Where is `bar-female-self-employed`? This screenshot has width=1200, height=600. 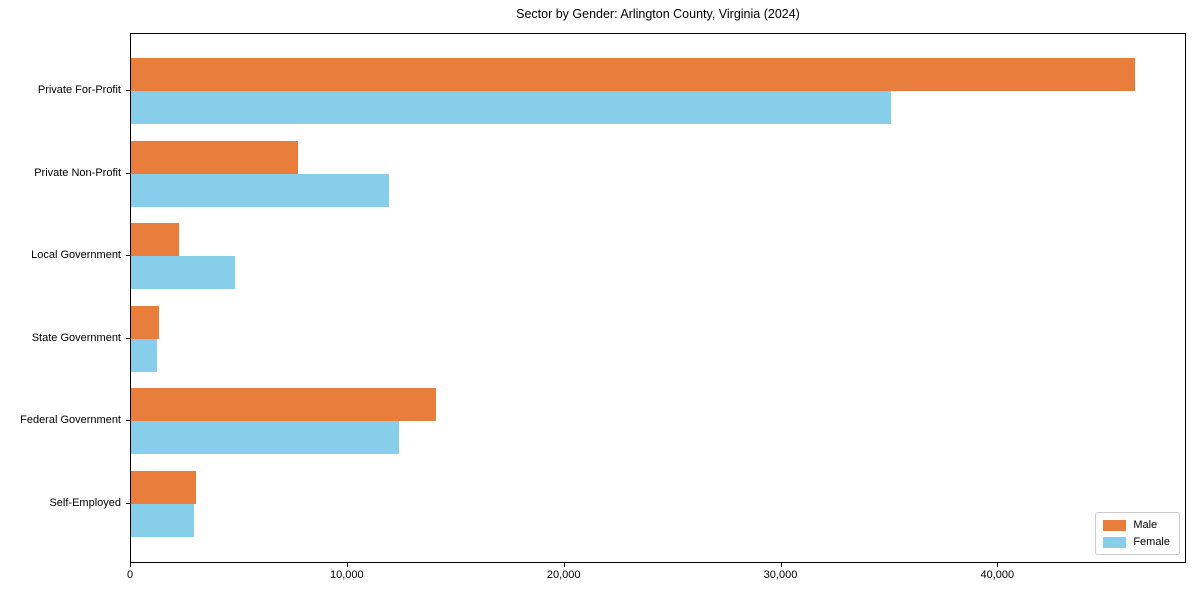 bar-female-self-employed is located at coordinates (162, 520).